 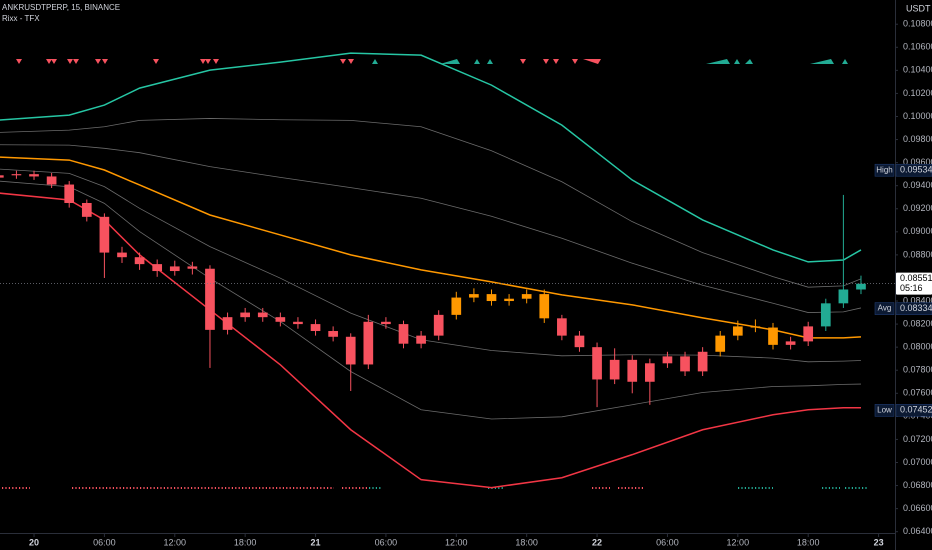 I want to click on marker-name: Low, so click(x=884, y=409).